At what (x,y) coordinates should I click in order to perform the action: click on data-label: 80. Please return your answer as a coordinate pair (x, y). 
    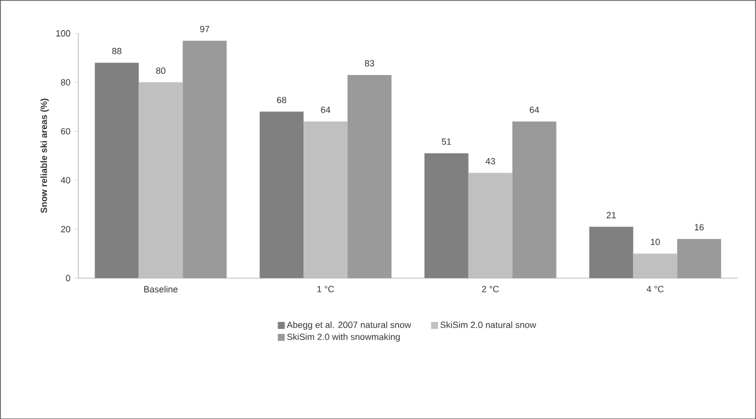
    Looking at the image, I should click on (161, 70).